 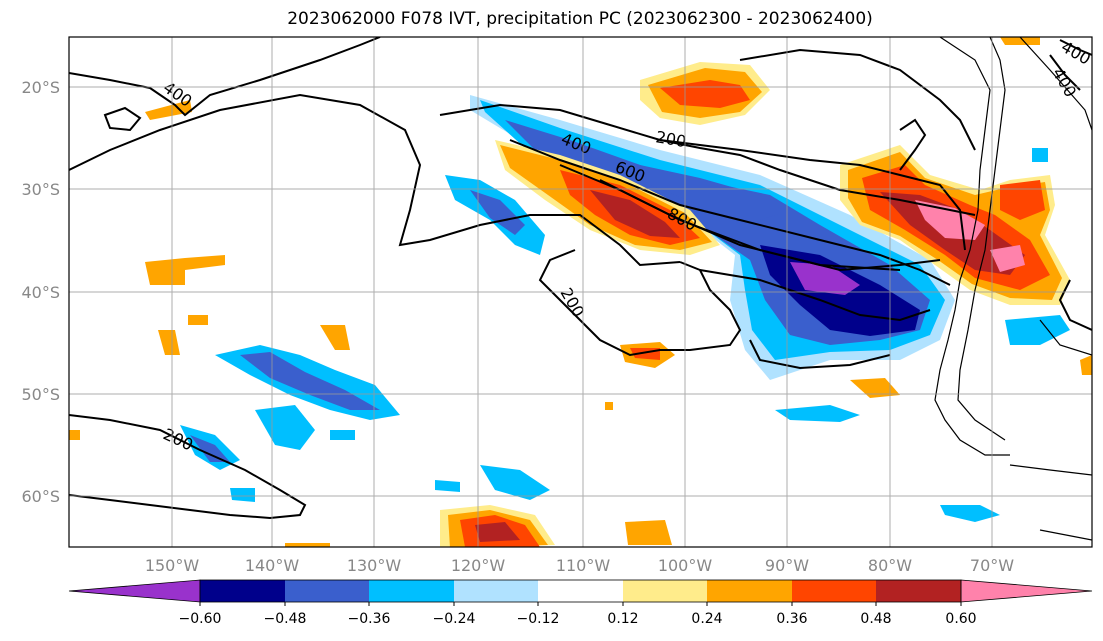 I want to click on lat-tick-label: 60°S, so click(x=40, y=496).